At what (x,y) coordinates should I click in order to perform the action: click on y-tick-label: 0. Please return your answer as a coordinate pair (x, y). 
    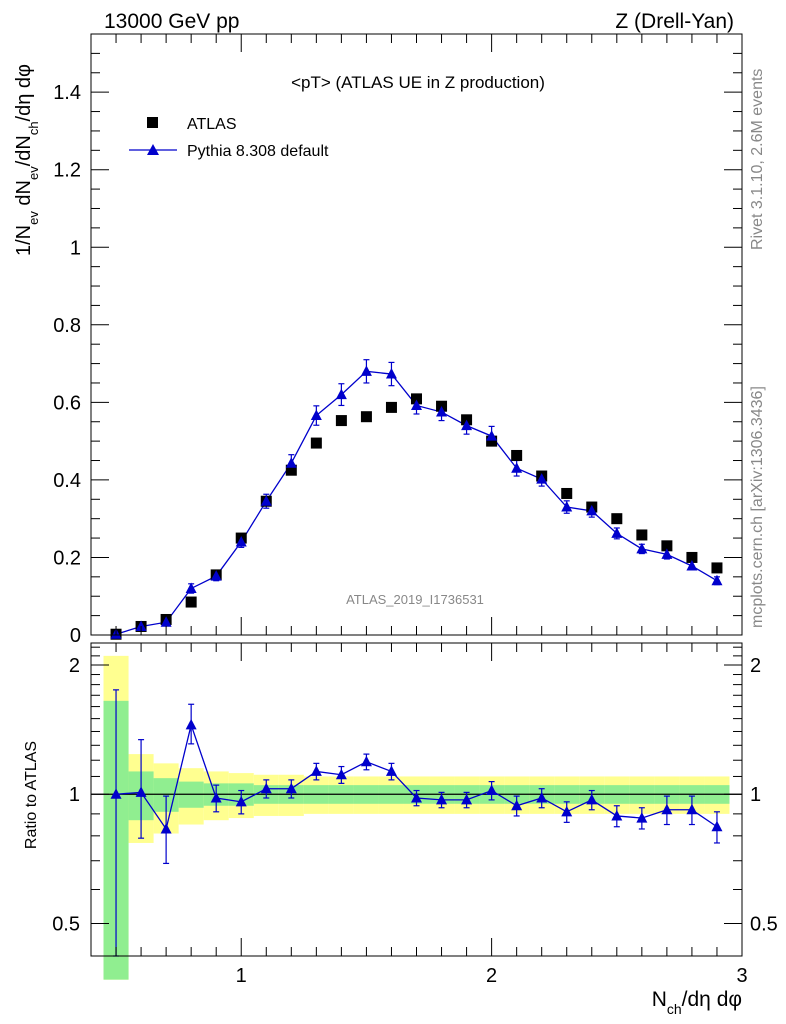
    Looking at the image, I should click on (75, 636).